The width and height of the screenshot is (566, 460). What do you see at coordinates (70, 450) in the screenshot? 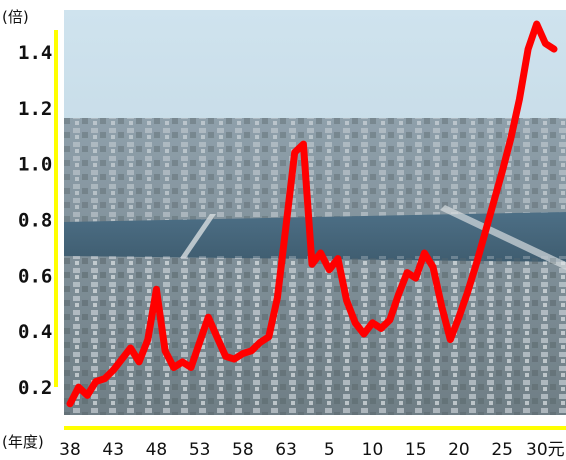
I see `x-tick-label: 38` at bounding box center [70, 450].